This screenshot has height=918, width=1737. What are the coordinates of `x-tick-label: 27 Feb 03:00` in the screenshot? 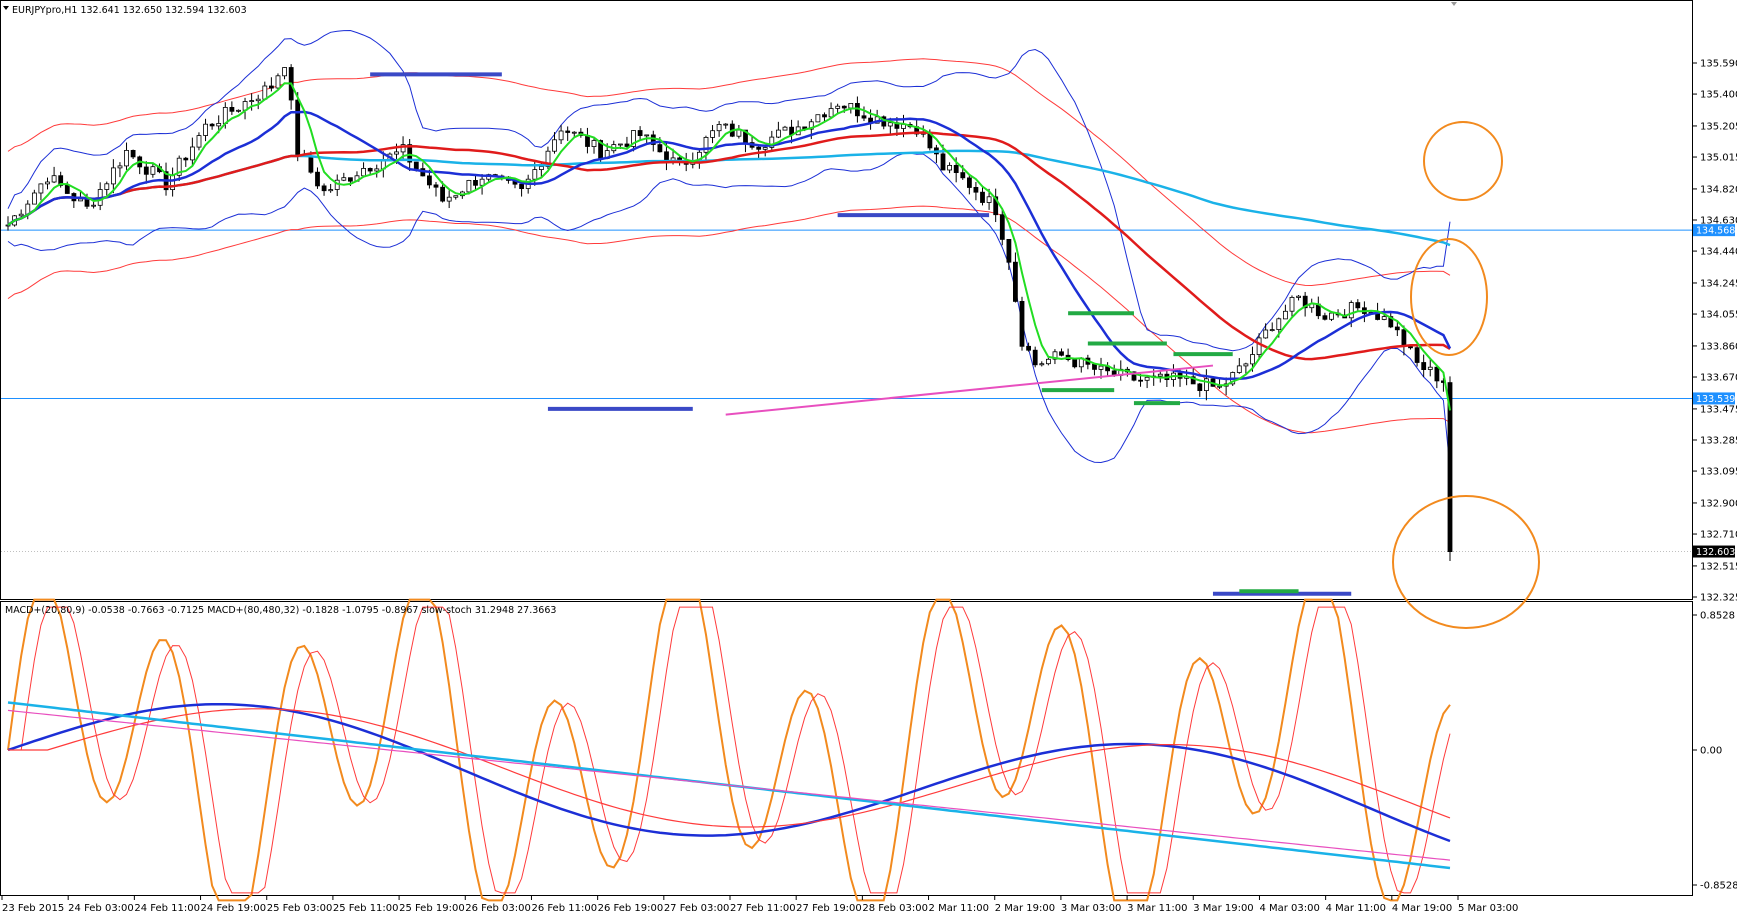 It's located at (697, 908).